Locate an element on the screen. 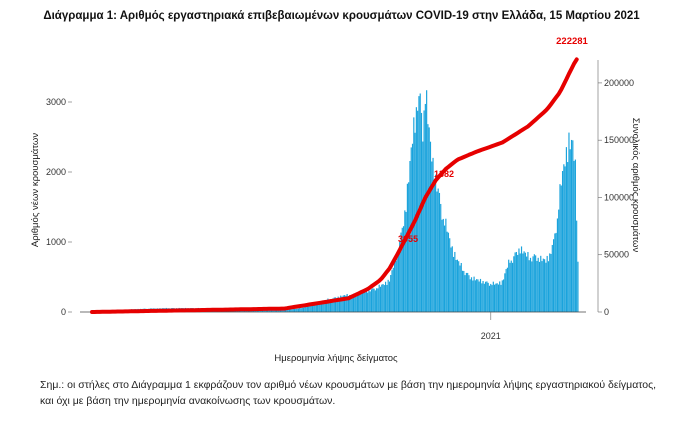 This screenshot has width=683, height=426. y-tick-label: 3000 is located at coordinates (56, 102).